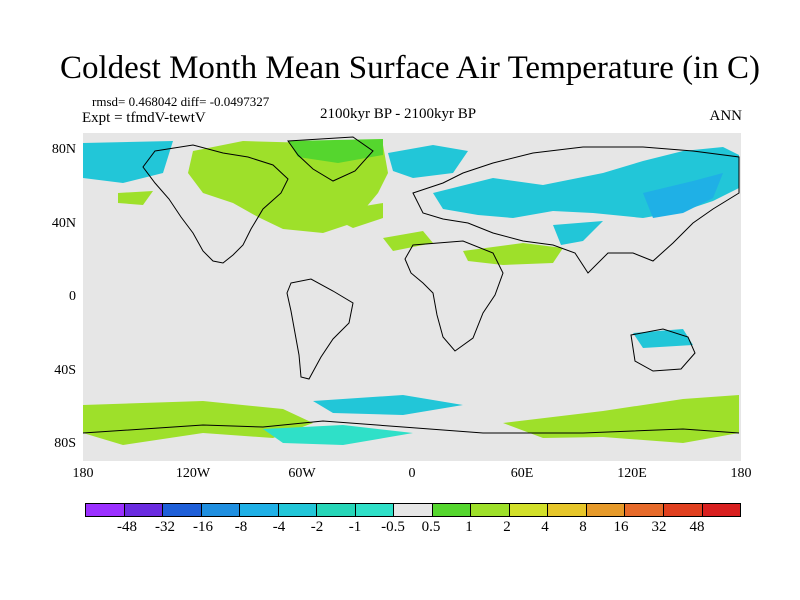 The height and width of the screenshot is (600, 800). What do you see at coordinates (353, 215) in the screenshot?
I see `anomaly-atlantic-warm` at bounding box center [353, 215].